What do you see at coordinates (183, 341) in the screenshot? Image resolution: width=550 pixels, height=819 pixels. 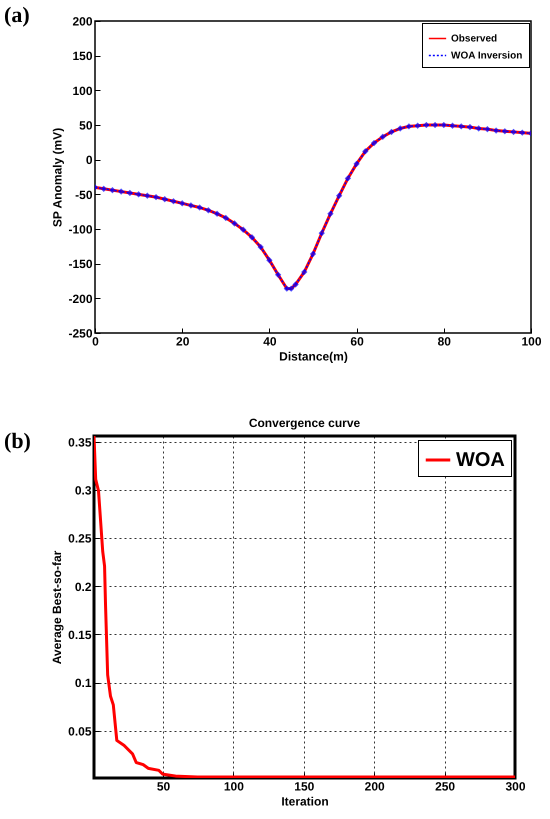 I see `x-tick-label: 20` at bounding box center [183, 341].